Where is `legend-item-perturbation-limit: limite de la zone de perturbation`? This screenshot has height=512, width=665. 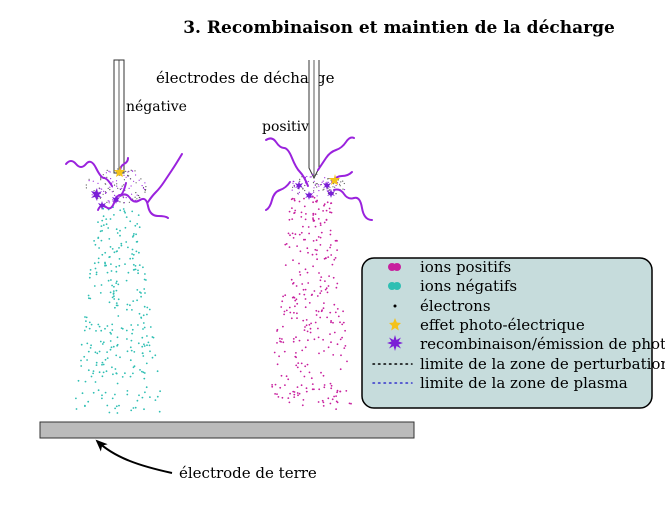
legend-item-perturbation-limit: limite de la zone de perturbation is located at coordinates (518, 364).